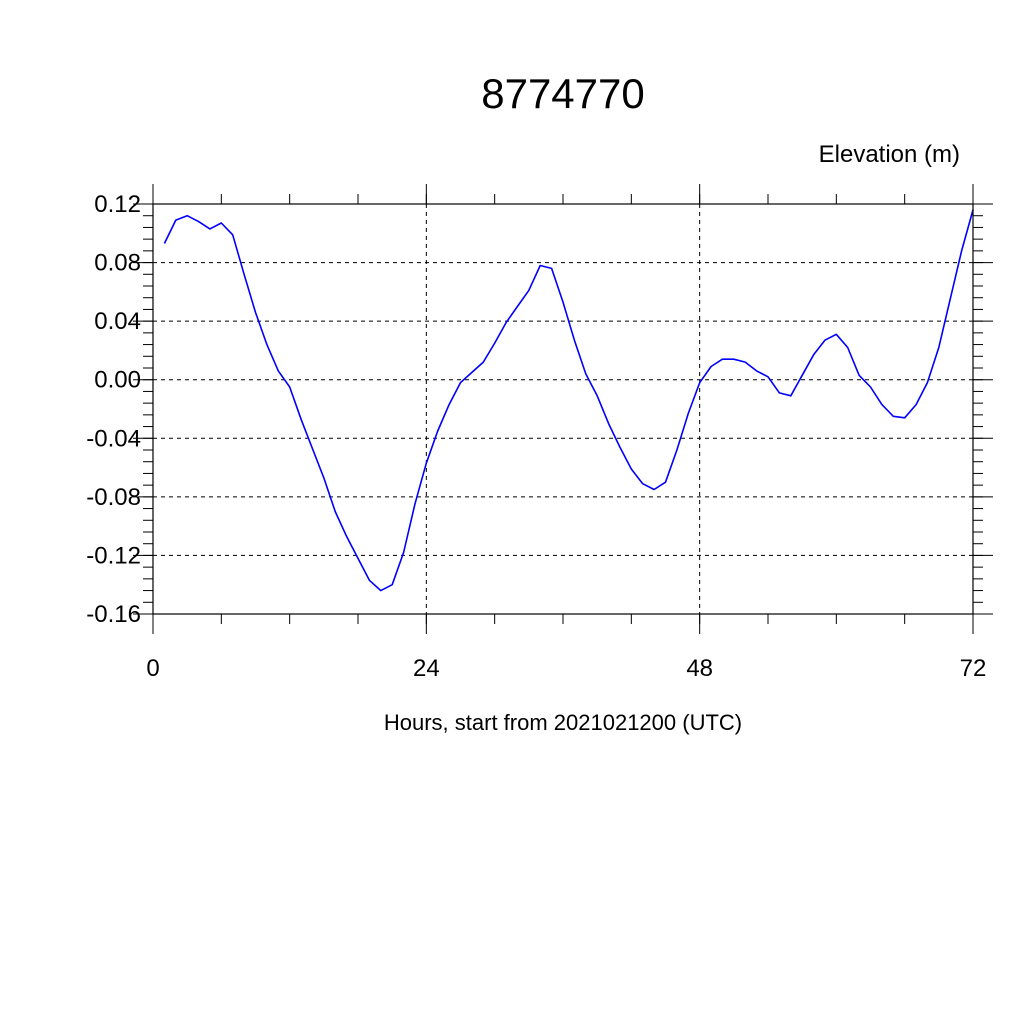 The image size is (1024, 1024). What do you see at coordinates (973, 668) in the screenshot?
I see `x-tick-label: 72` at bounding box center [973, 668].